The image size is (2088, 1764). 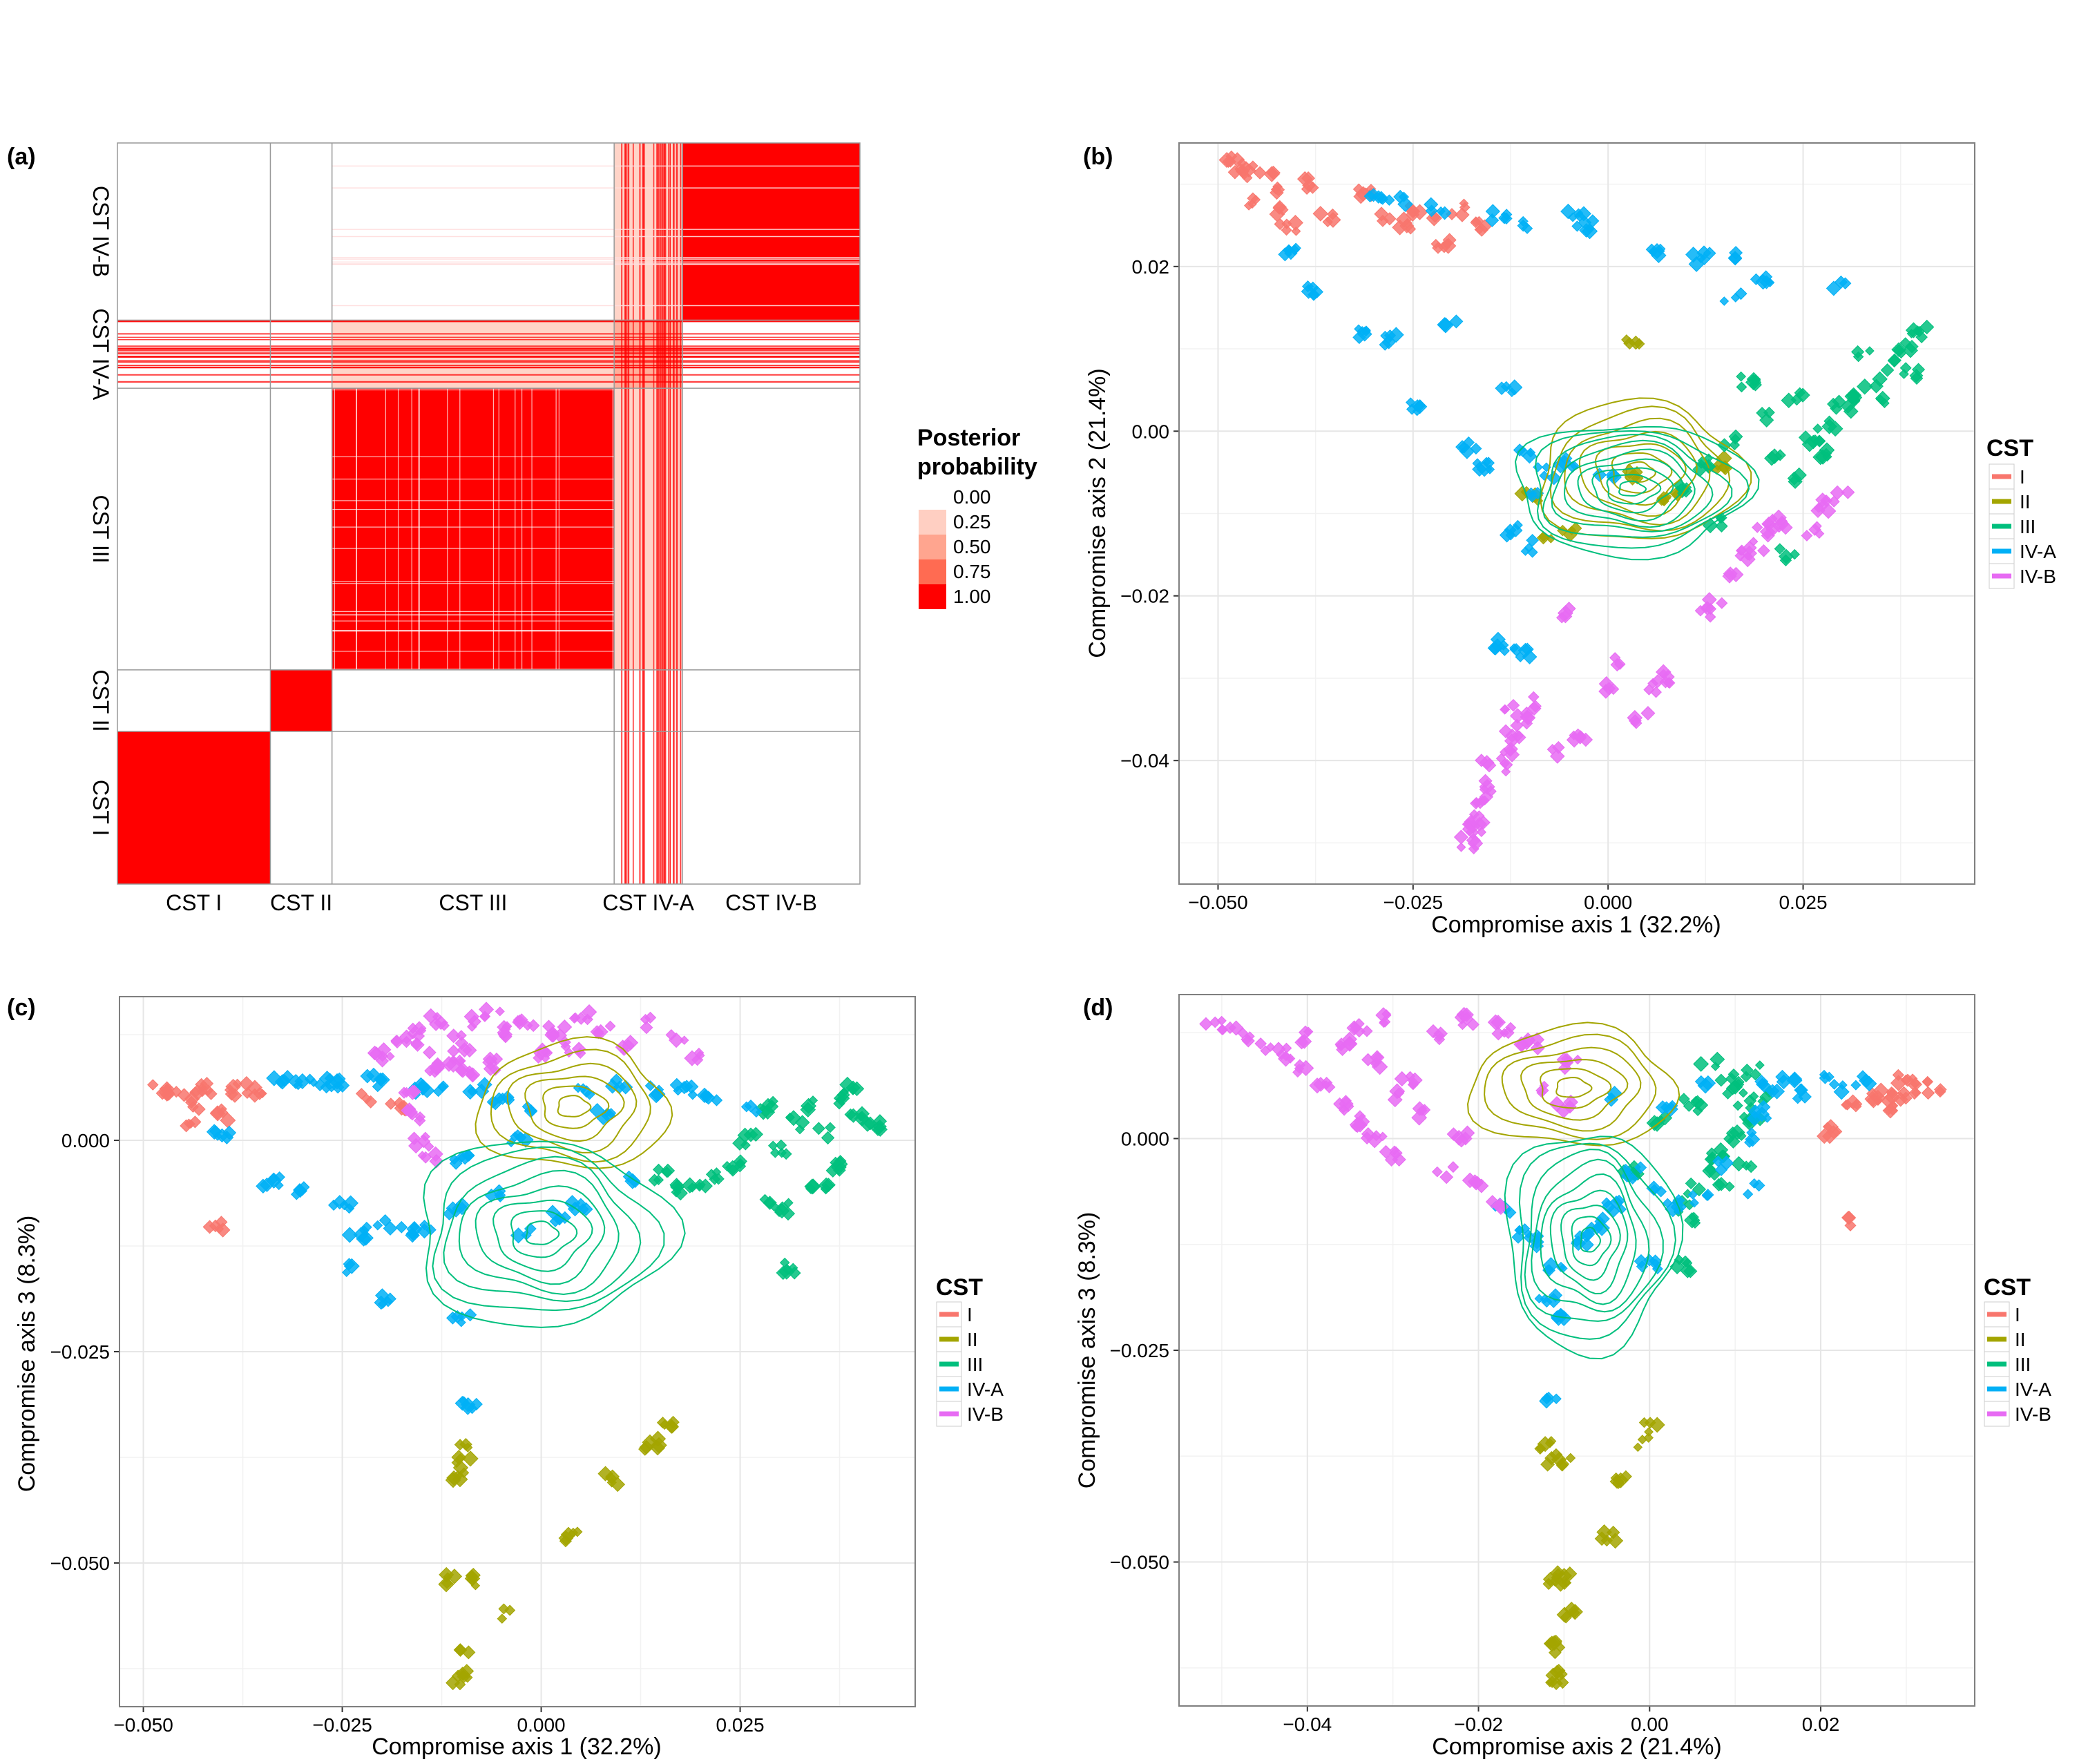 I want to click on x-axis-label-d: Compromise axis 2 (21.4%), so click(x=1576, y=1747).